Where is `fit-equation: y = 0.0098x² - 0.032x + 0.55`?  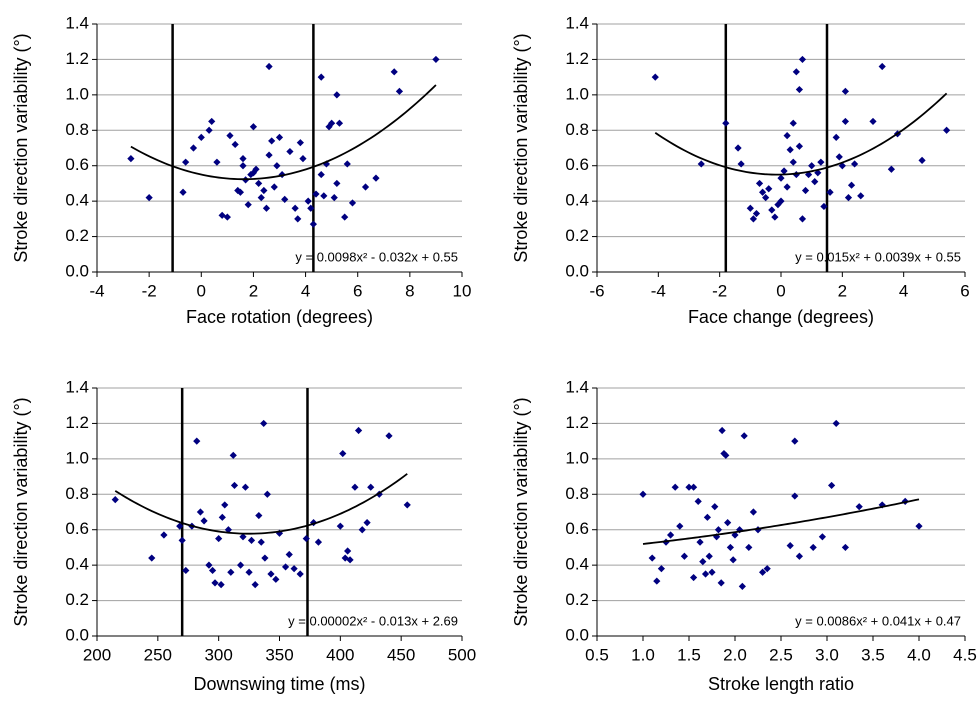
fit-equation: y = 0.0098x² - 0.032x + 0.55 is located at coordinates (376, 256).